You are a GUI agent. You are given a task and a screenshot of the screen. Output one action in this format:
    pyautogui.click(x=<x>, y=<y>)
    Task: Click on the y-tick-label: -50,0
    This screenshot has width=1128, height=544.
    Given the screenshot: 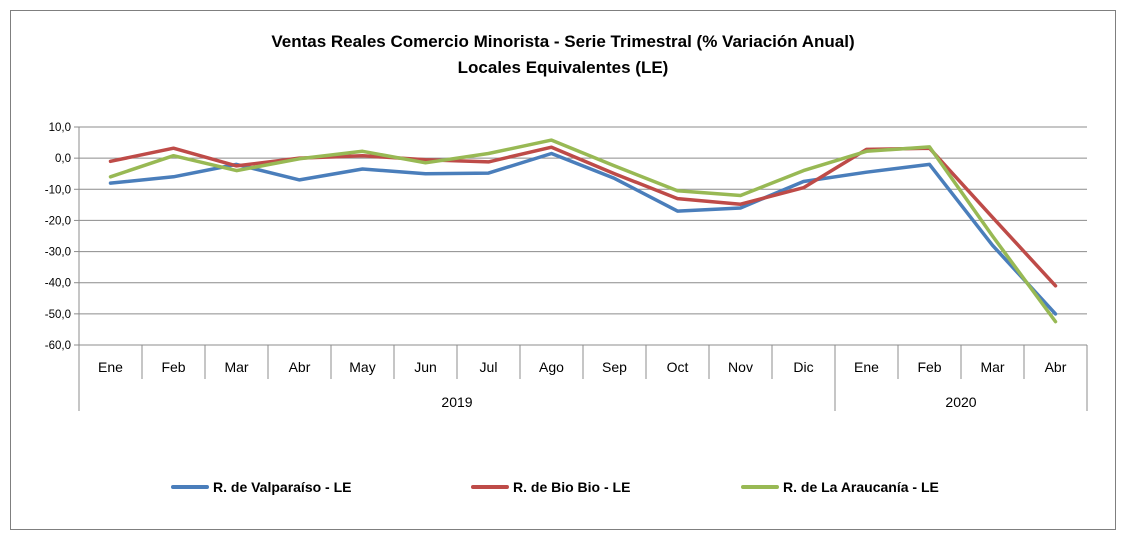 What is the action you would take?
    pyautogui.click(x=58, y=315)
    